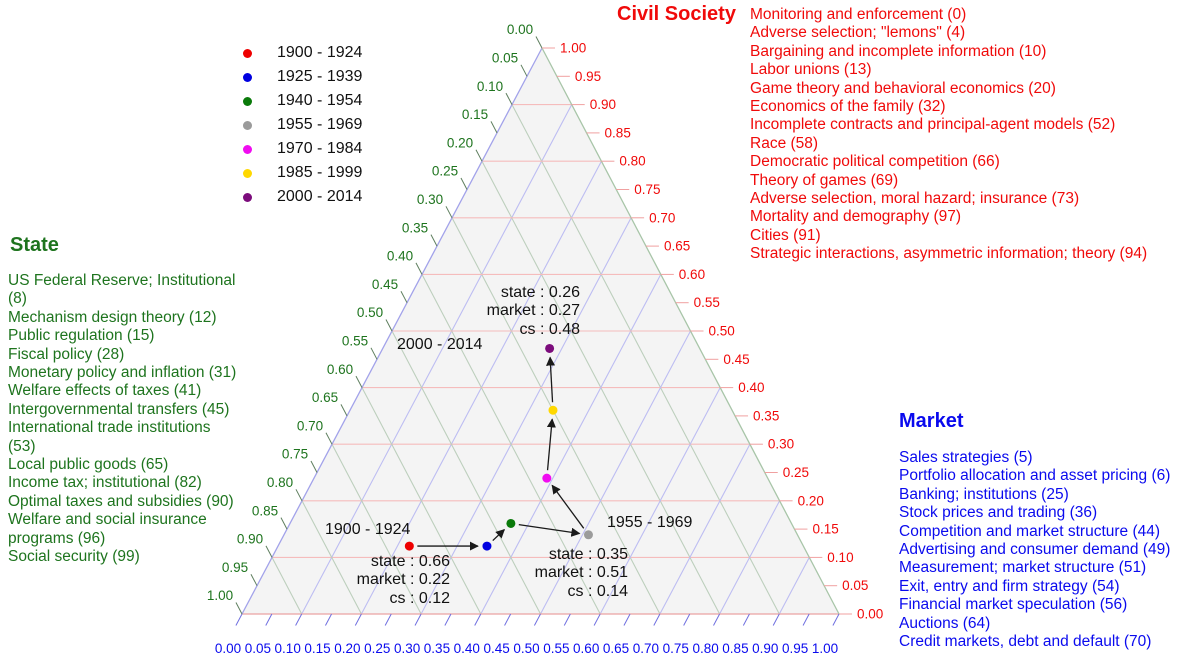  What do you see at coordinates (795, 648) in the screenshot?
I see `tick-label-market: 0.95` at bounding box center [795, 648].